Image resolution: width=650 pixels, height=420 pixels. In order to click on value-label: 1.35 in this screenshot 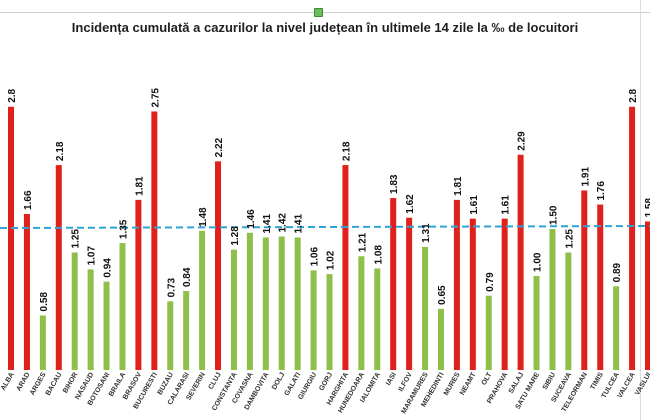, I will do `click(123, 229)`.